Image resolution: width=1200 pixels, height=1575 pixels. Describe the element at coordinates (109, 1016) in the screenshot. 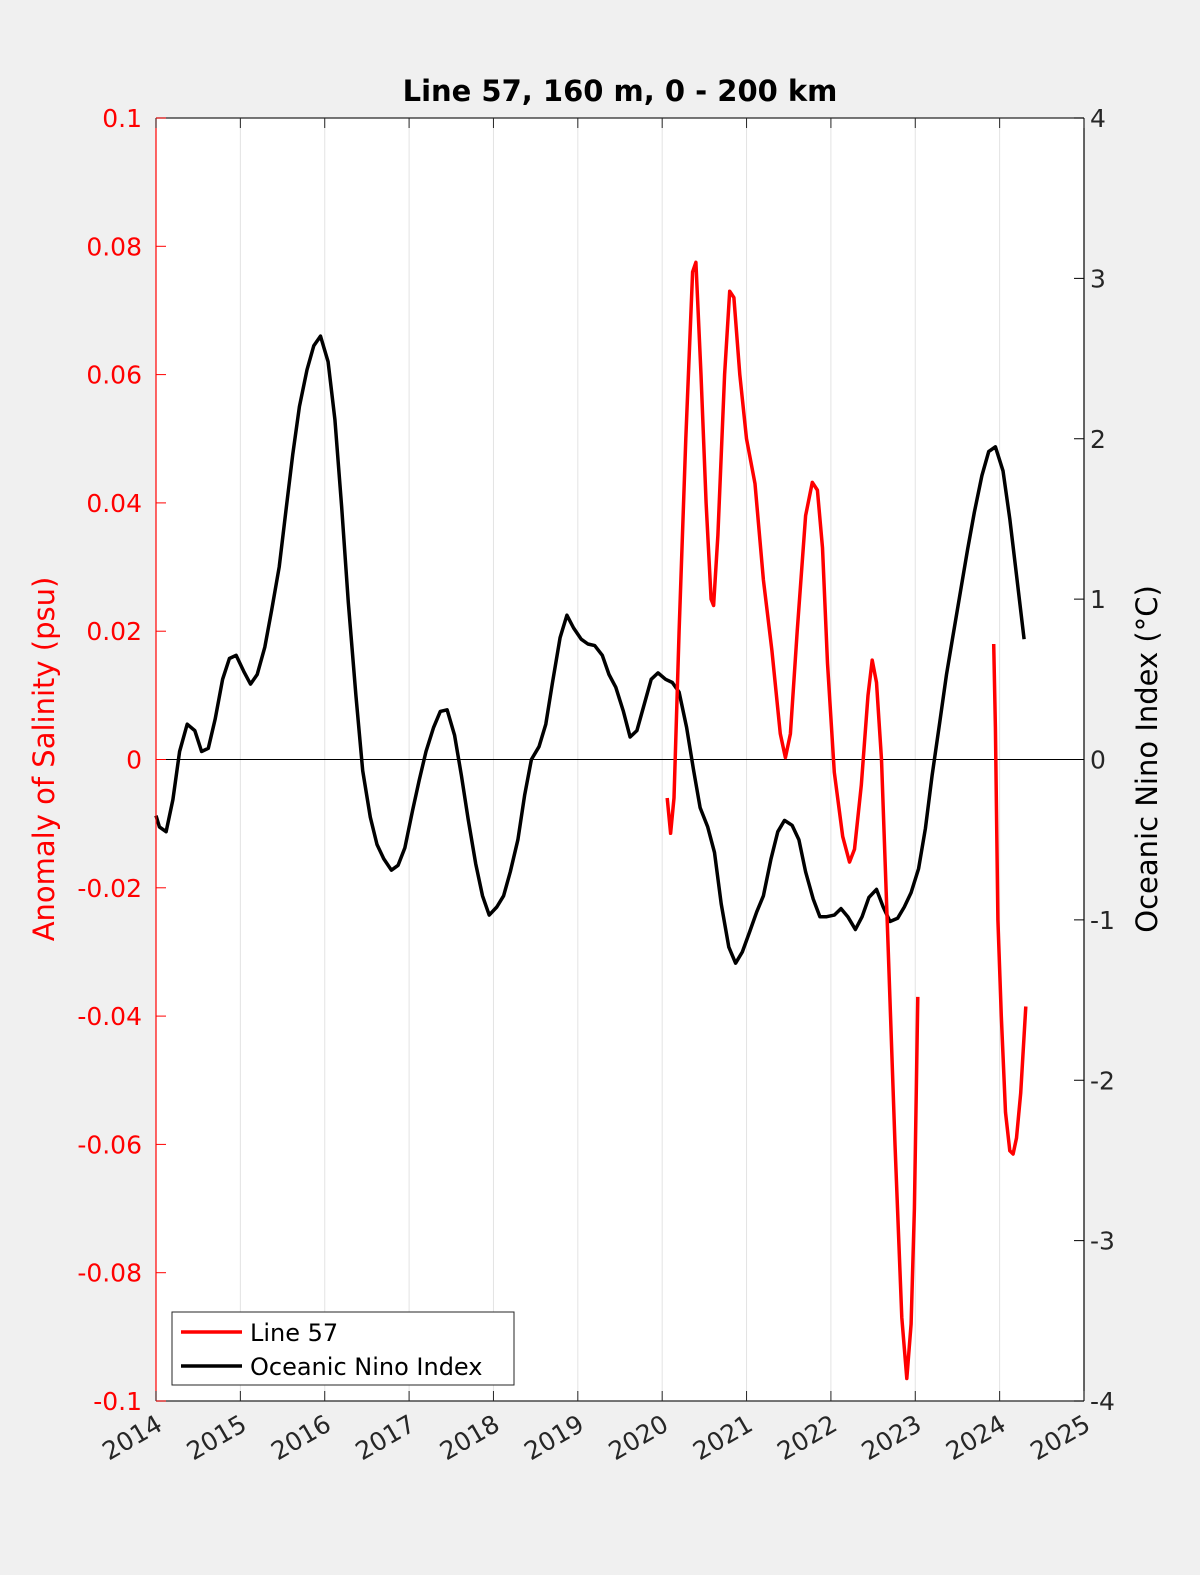

I see `y-left-tick-label: -0.04` at that location.